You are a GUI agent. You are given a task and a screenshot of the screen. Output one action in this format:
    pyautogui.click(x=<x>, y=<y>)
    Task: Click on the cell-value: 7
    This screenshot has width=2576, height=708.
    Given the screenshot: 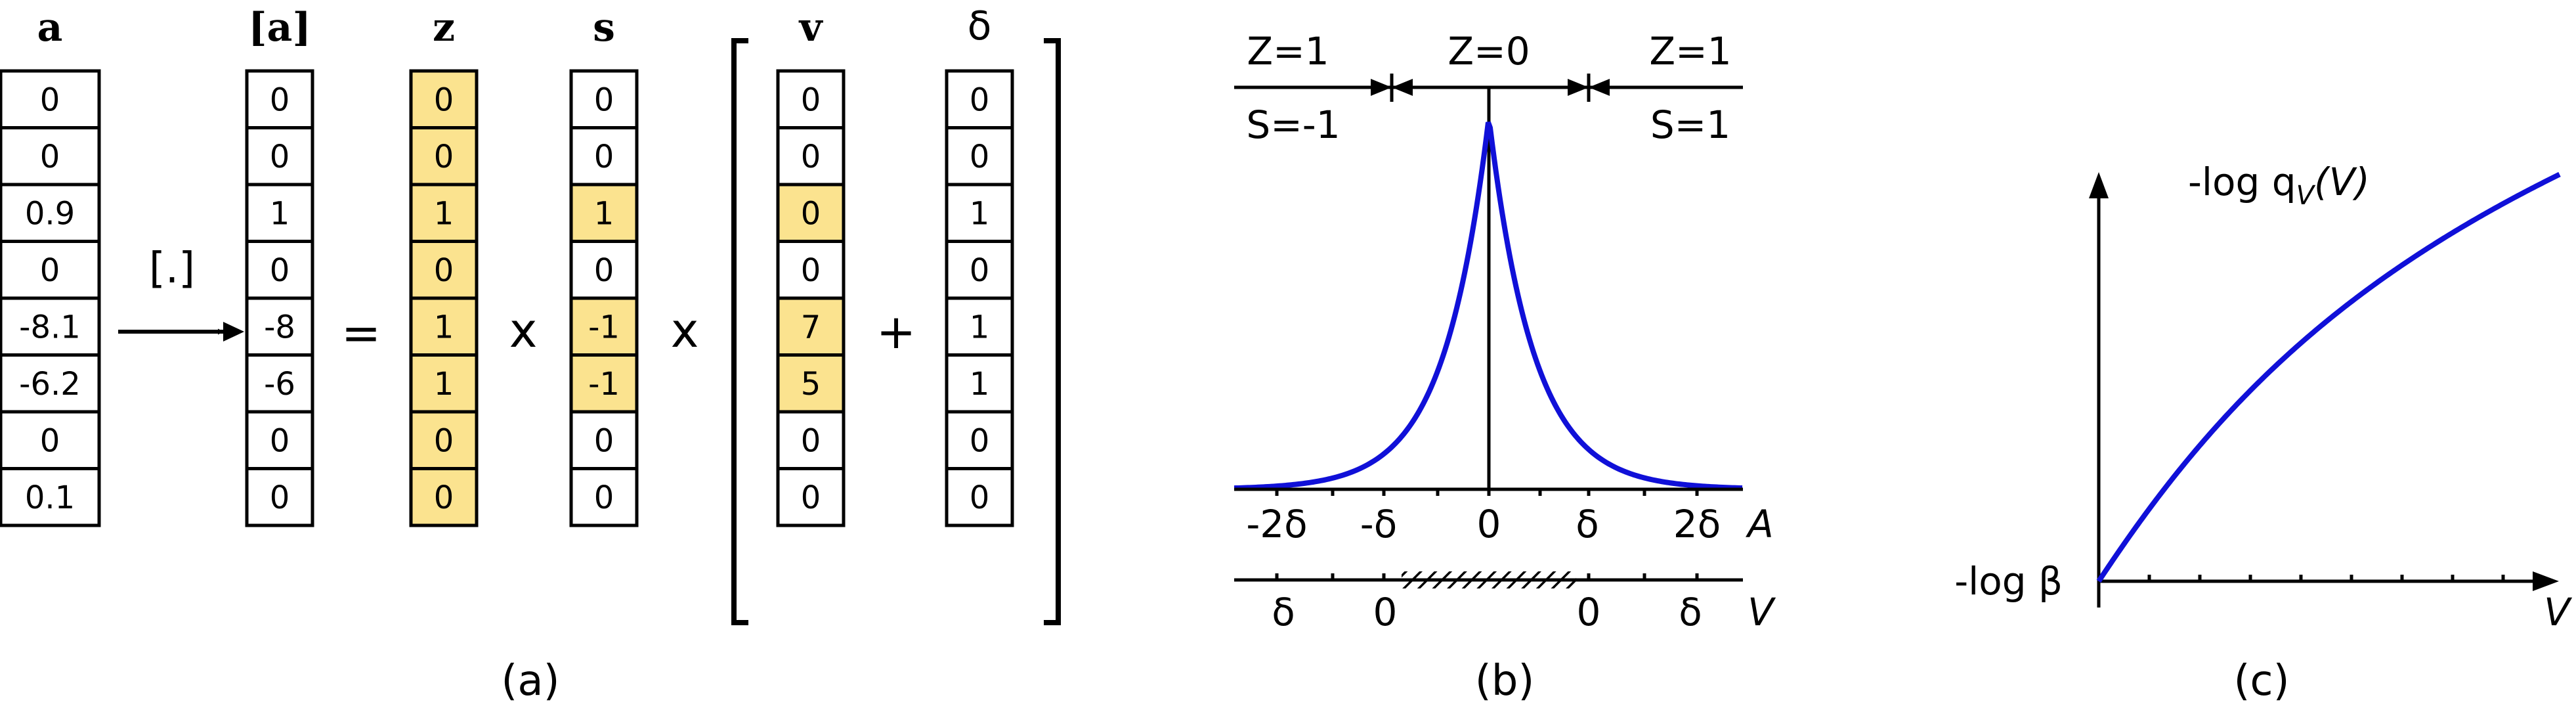 What is the action you would take?
    pyautogui.click(x=811, y=327)
    